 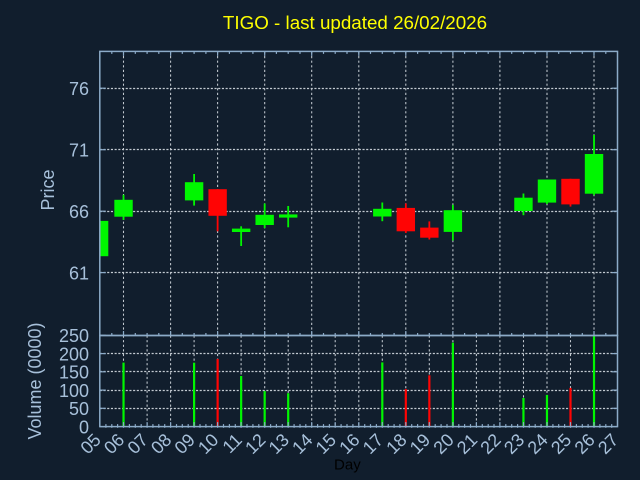 I want to click on svg-text: 100, so click(x=74, y=391).